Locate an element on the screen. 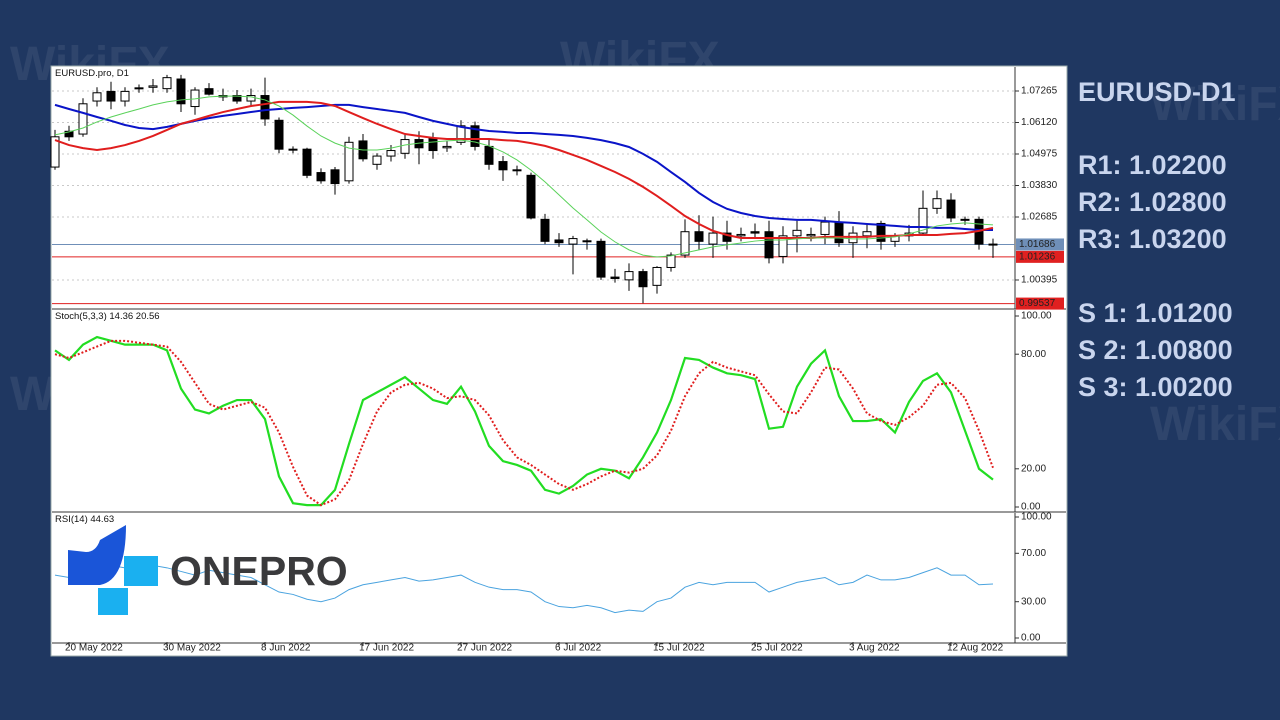  level-label: 0.99537 is located at coordinates (1037, 303).